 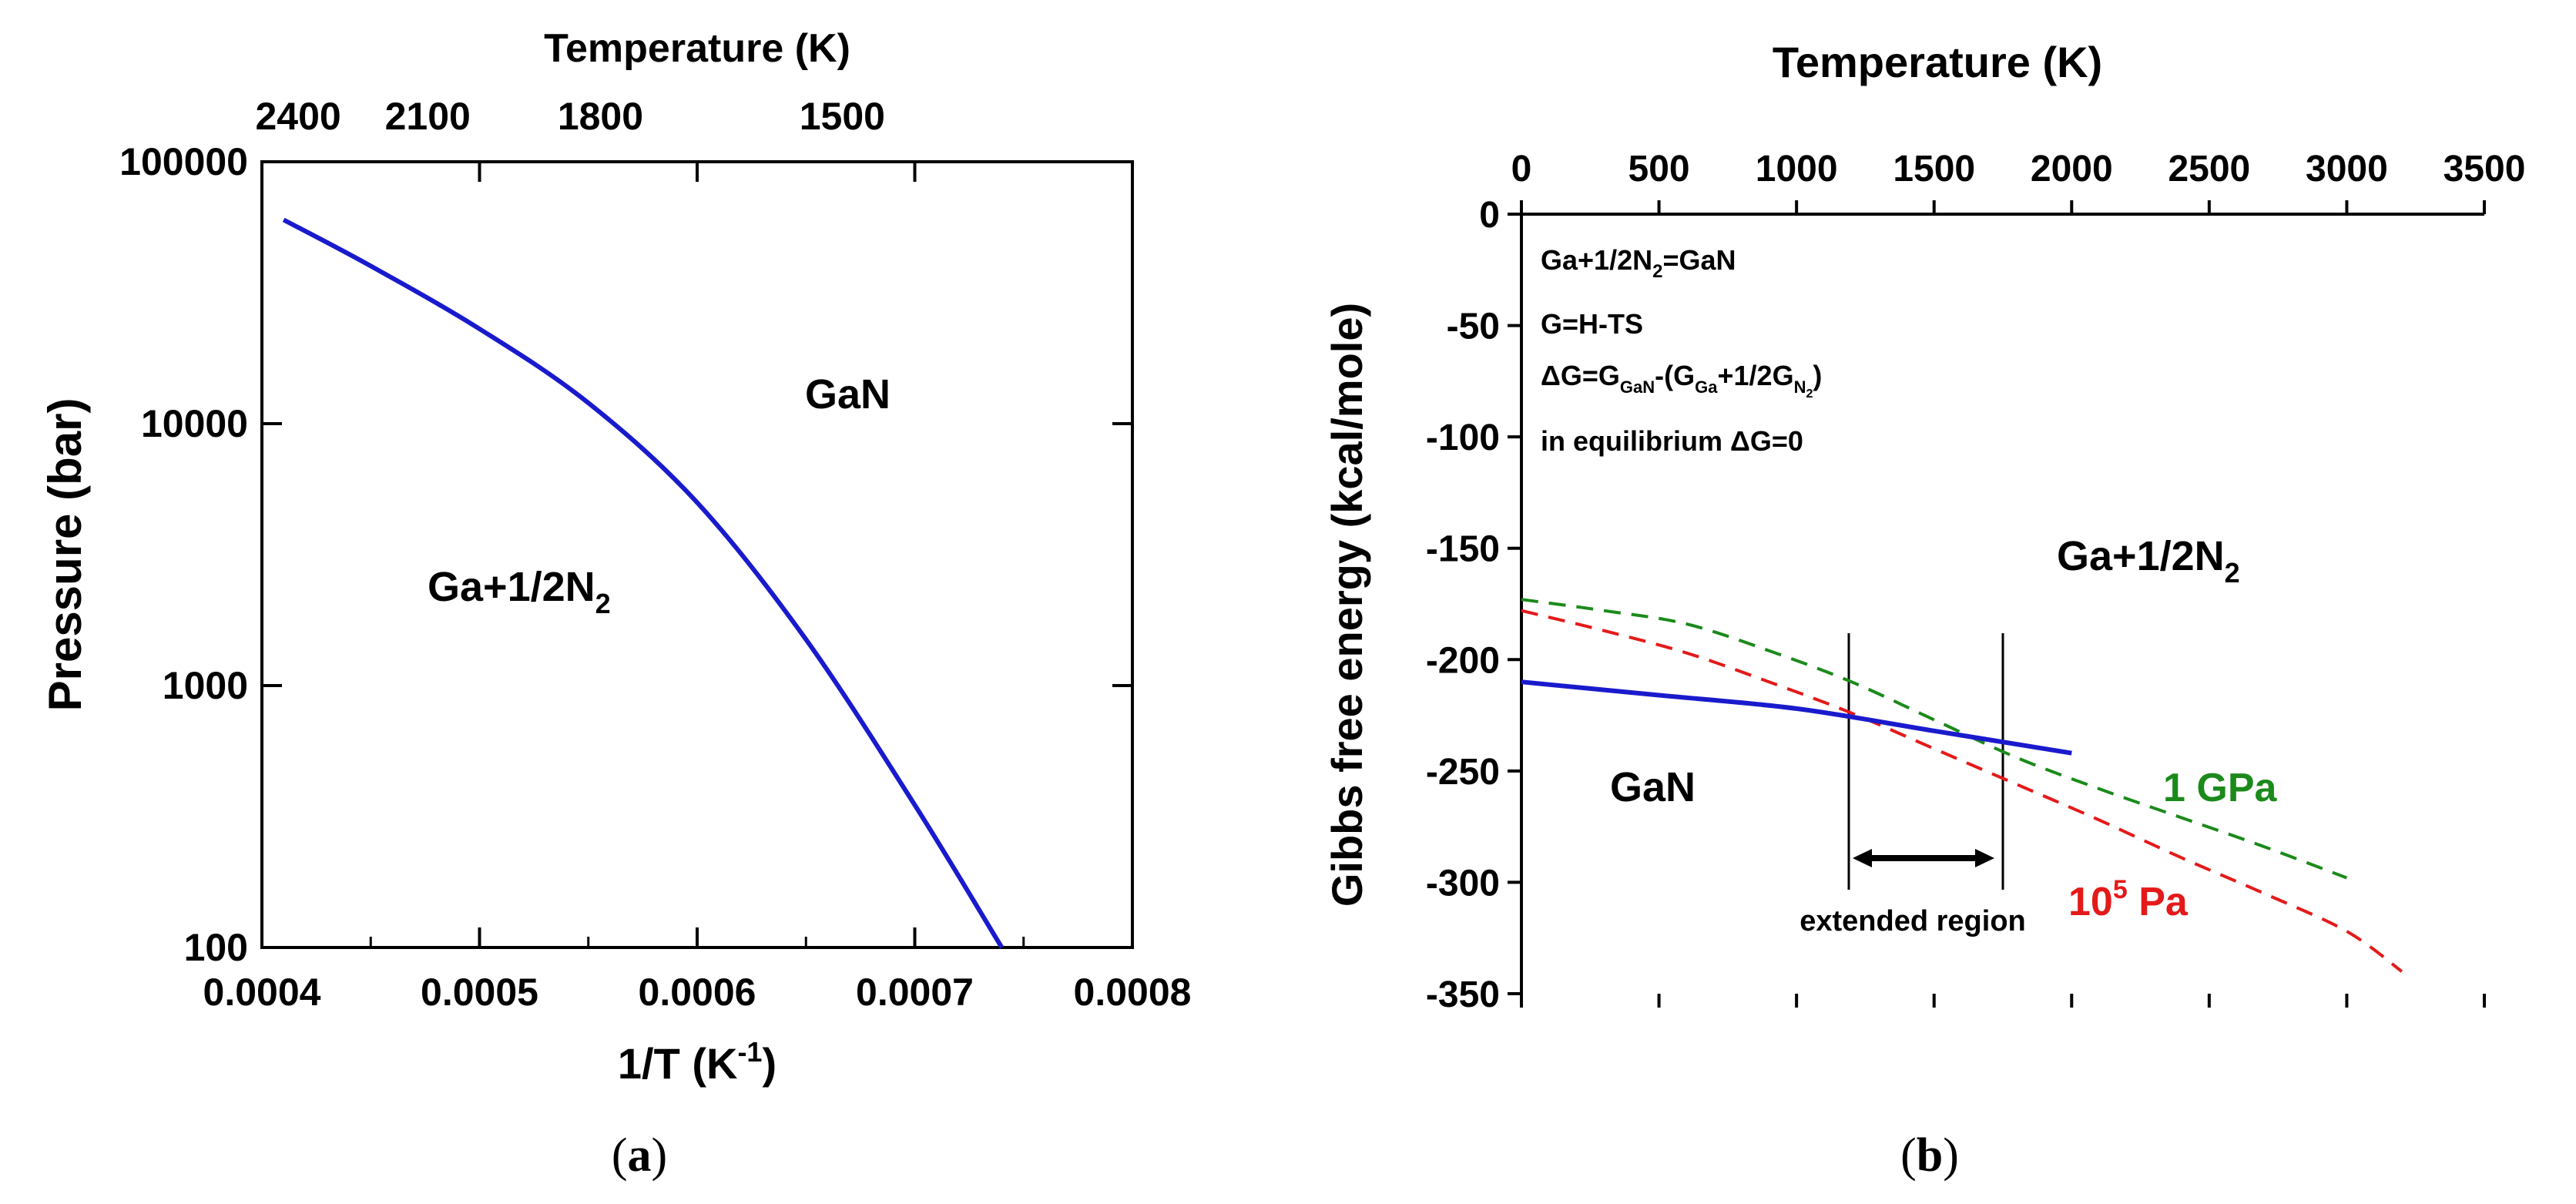 I want to click on label-1gpa: 1 GPa, so click(x=2220, y=788).